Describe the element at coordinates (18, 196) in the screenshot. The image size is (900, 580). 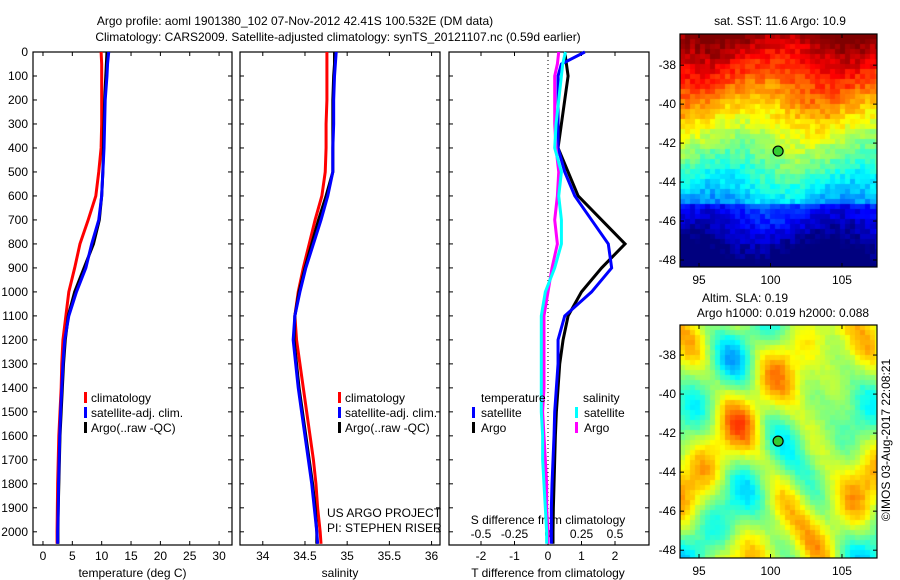
I see `y-tick-label: 600` at that location.